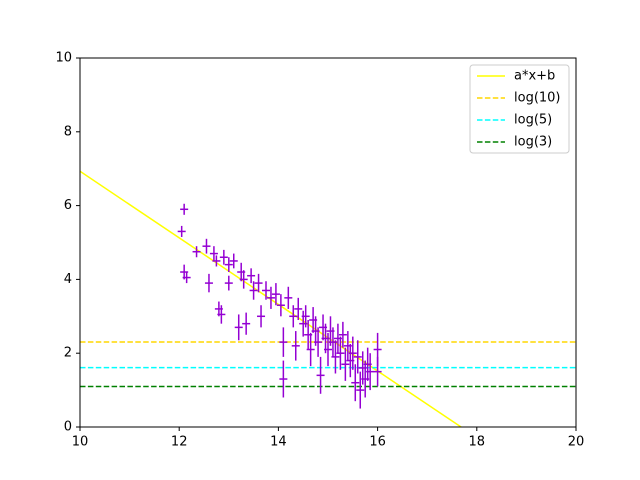 The height and width of the screenshot is (480, 640). Describe the element at coordinates (68, 279) in the screenshot. I see `y-tick-label: 4` at that location.